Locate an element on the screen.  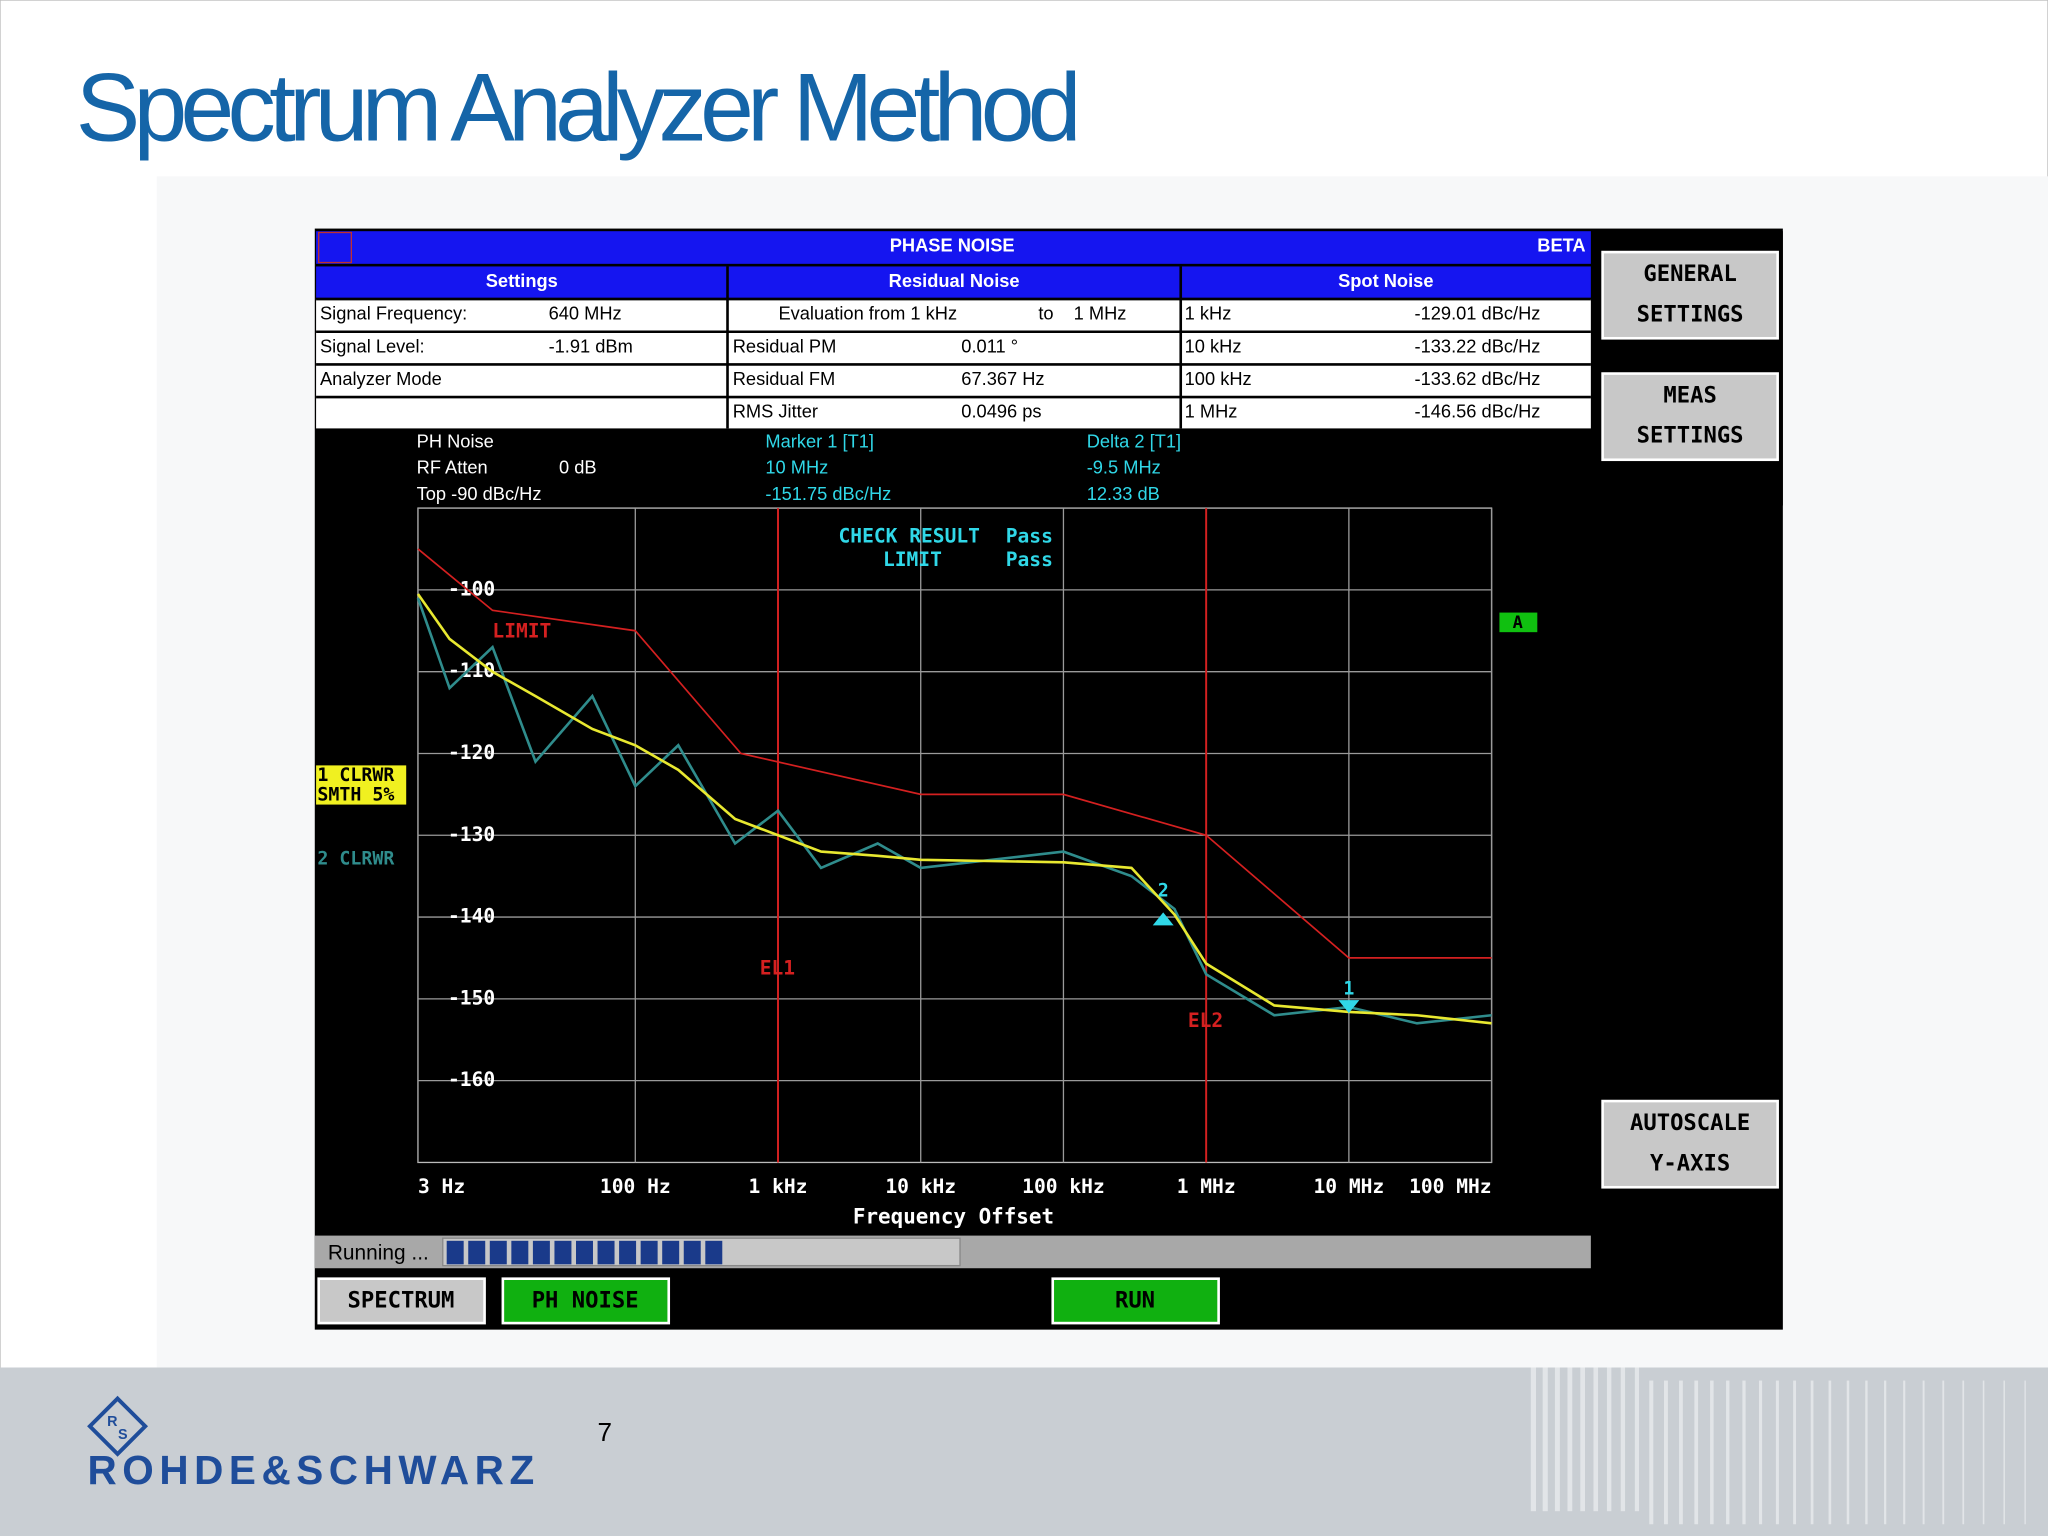
y-tick-label: -100 is located at coordinates (471, 588).